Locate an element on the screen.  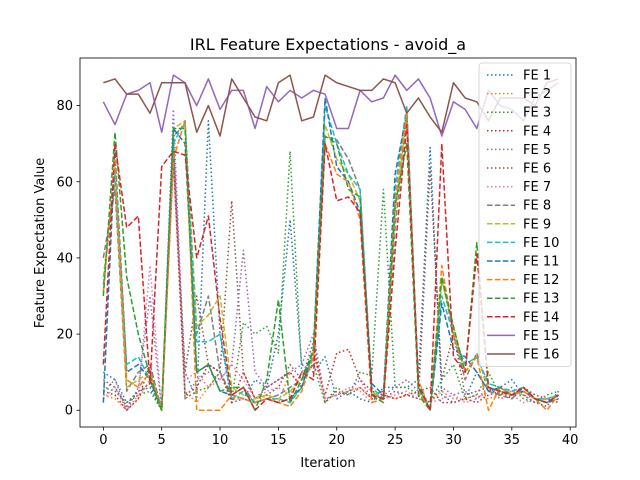
legend-label-fe-11: FE 11 is located at coordinates (541, 262).